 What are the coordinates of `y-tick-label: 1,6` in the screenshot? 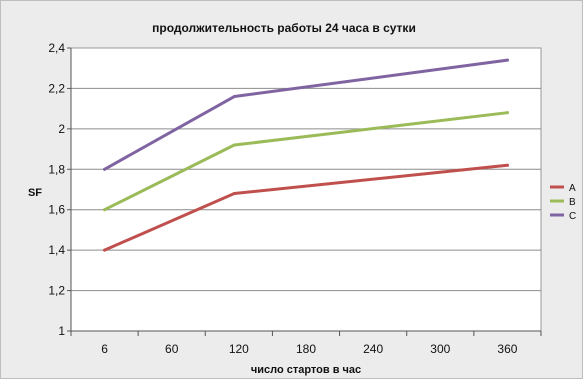 It's located at (56, 210).